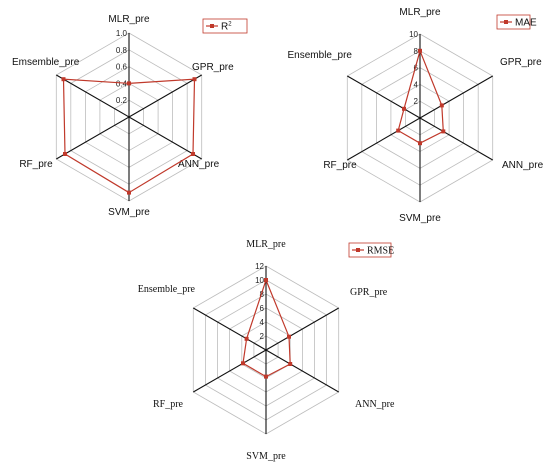  What do you see at coordinates (122, 67) in the screenshot?
I see `tick-label: 0.6` at bounding box center [122, 67].